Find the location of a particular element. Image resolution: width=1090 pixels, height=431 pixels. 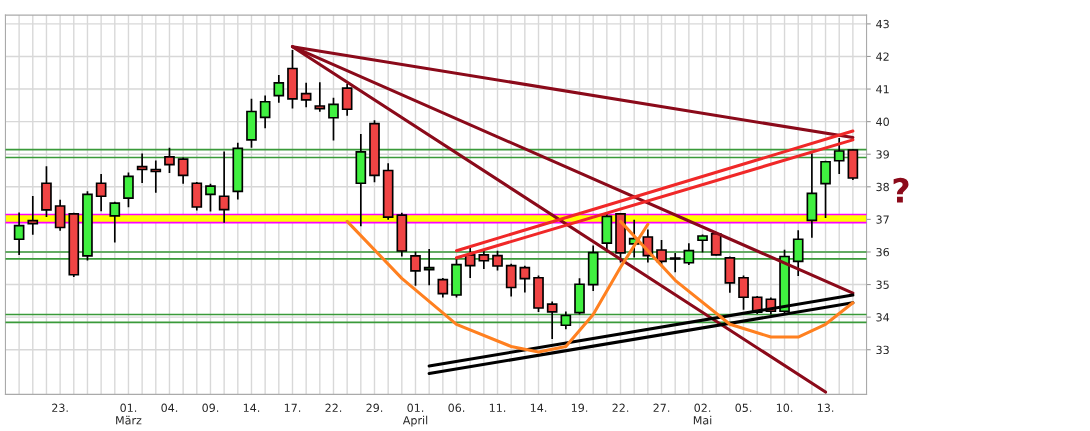

y-tick-label: 42 is located at coordinates (882, 56).